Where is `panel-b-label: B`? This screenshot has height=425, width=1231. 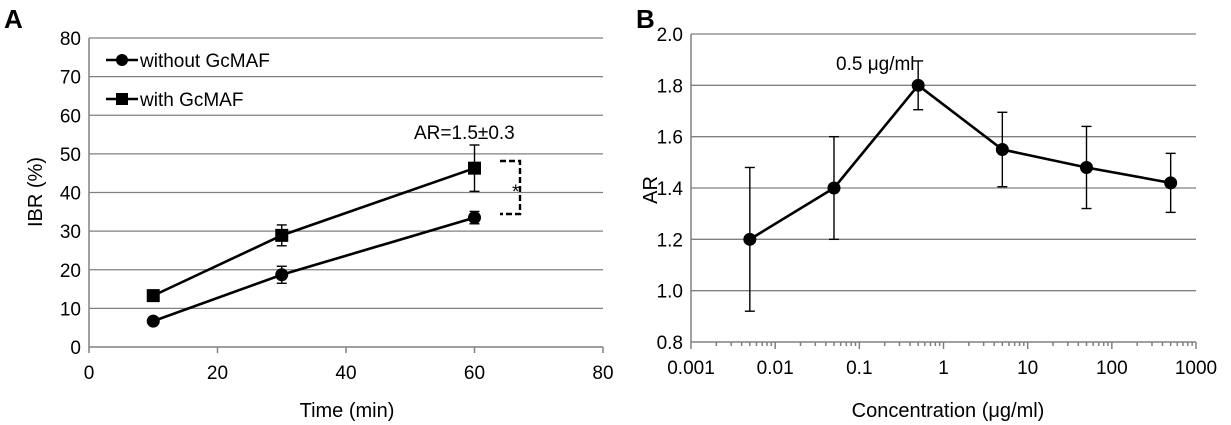
panel-b-label: B is located at coordinates (645, 19).